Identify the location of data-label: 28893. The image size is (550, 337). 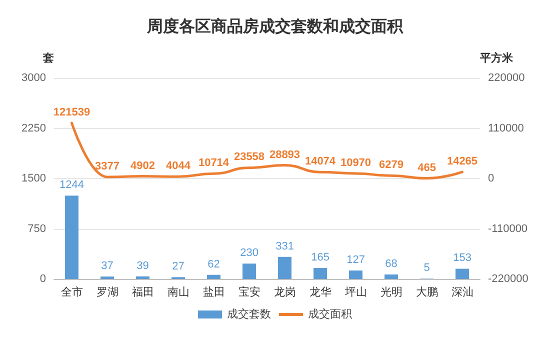
(284, 154).